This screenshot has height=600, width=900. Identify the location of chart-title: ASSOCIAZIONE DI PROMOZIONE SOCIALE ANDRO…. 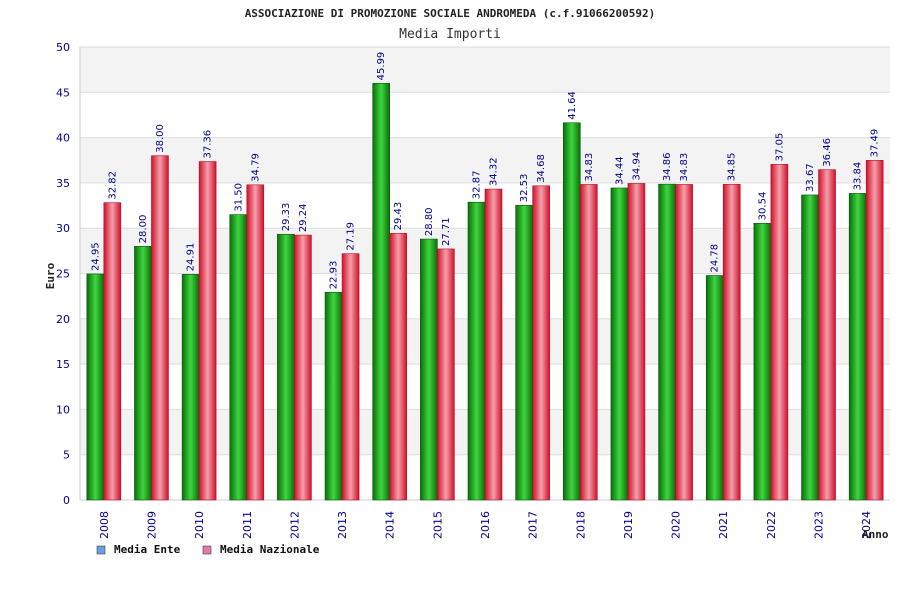
(450, 13).